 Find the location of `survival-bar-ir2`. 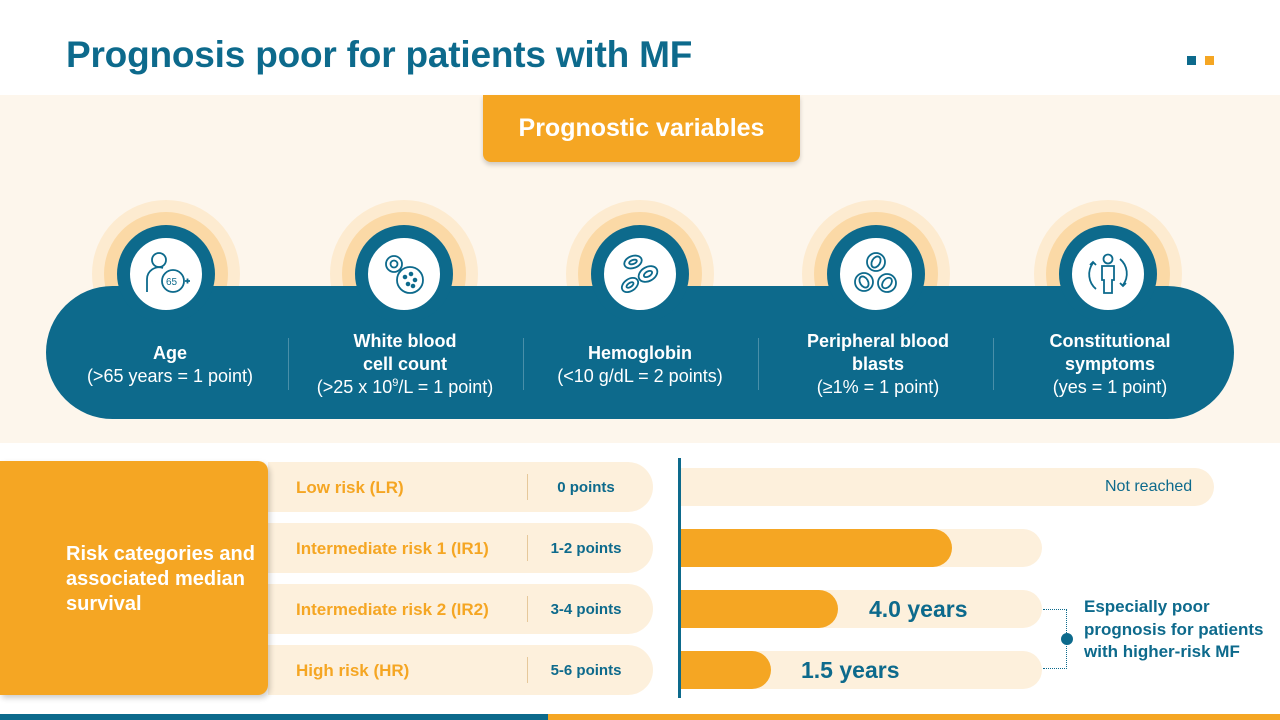

survival-bar-ir2 is located at coordinates (759, 609).